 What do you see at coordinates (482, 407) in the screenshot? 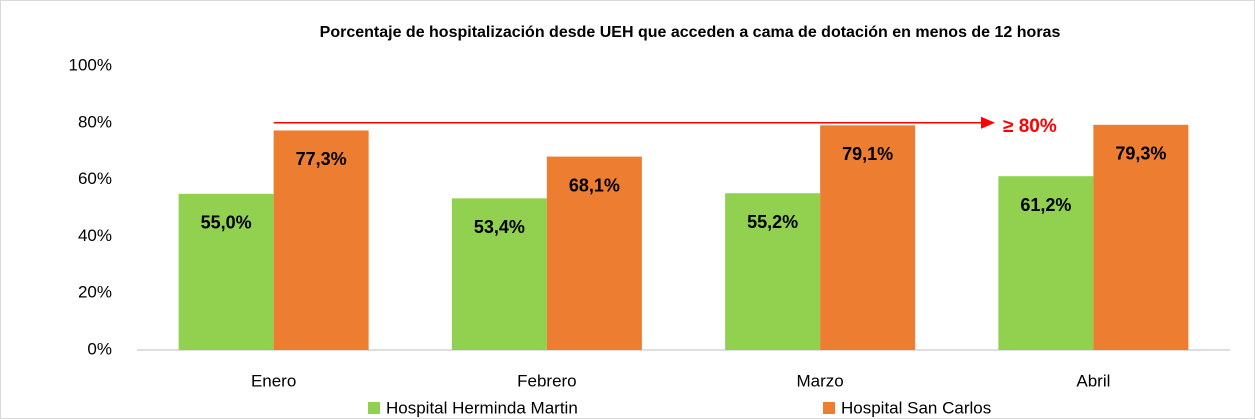
I see `legend-label: Hospital Herminda Martin` at bounding box center [482, 407].